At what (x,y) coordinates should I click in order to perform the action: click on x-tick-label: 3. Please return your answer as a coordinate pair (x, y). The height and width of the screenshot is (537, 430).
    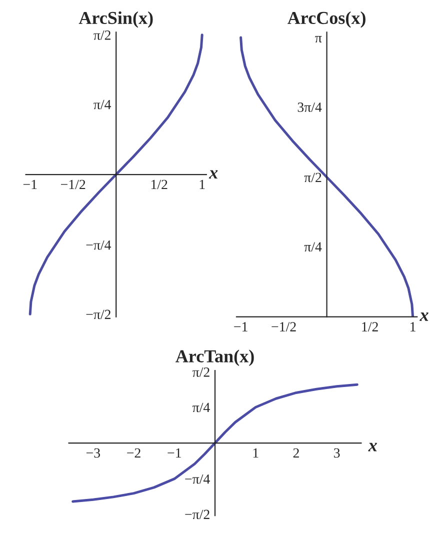
    Looking at the image, I should click on (337, 453).